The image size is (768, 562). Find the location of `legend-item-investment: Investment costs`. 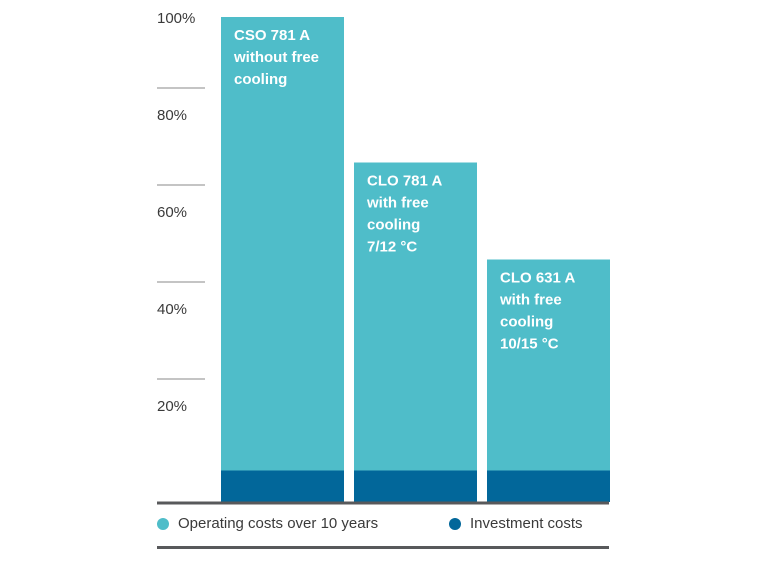

legend-item-investment: Investment costs is located at coordinates (516, 523).